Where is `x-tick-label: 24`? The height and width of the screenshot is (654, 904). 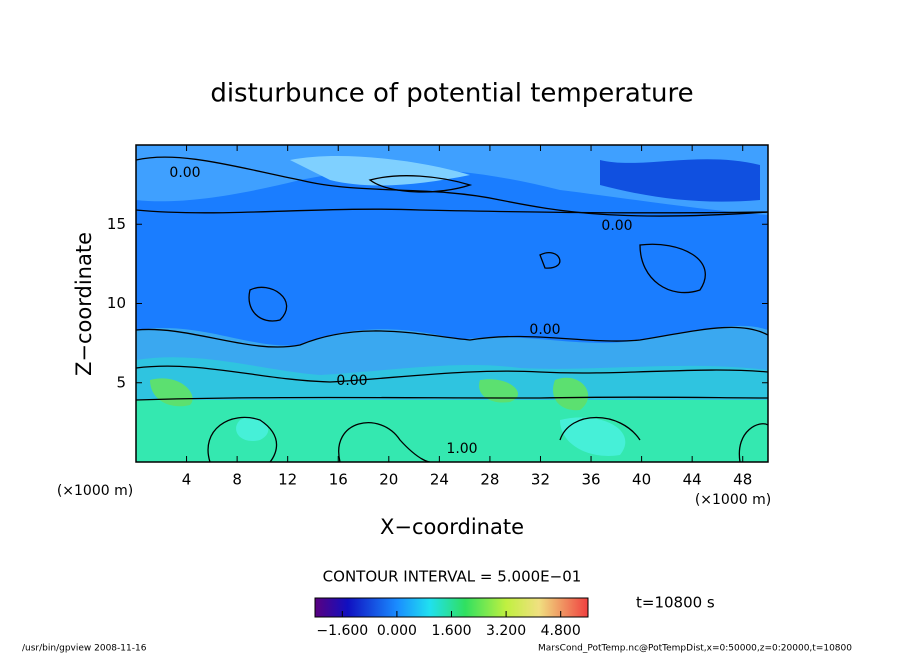 x-tick-label: 24 is located at coordinates (439, 480).